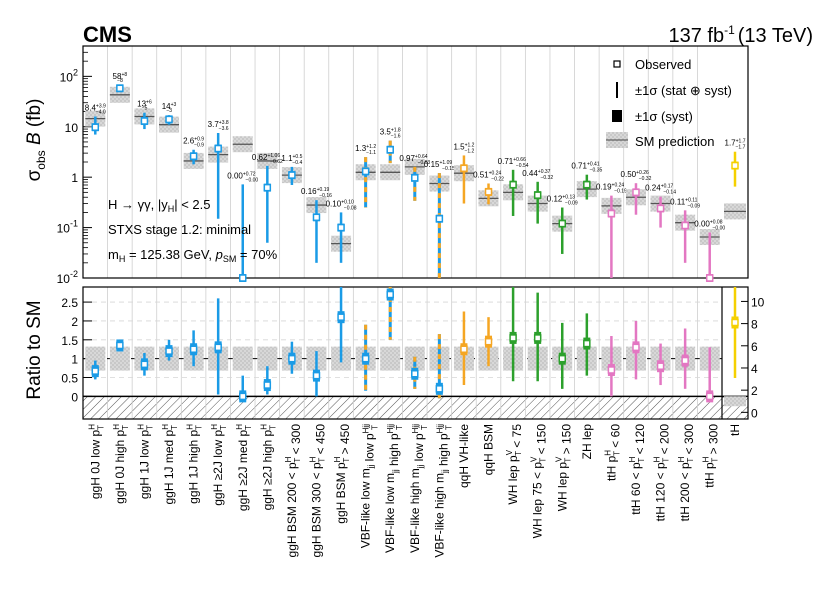  I want to click on x-tick-label: ggH 1J high pHT, so click(195, 464).